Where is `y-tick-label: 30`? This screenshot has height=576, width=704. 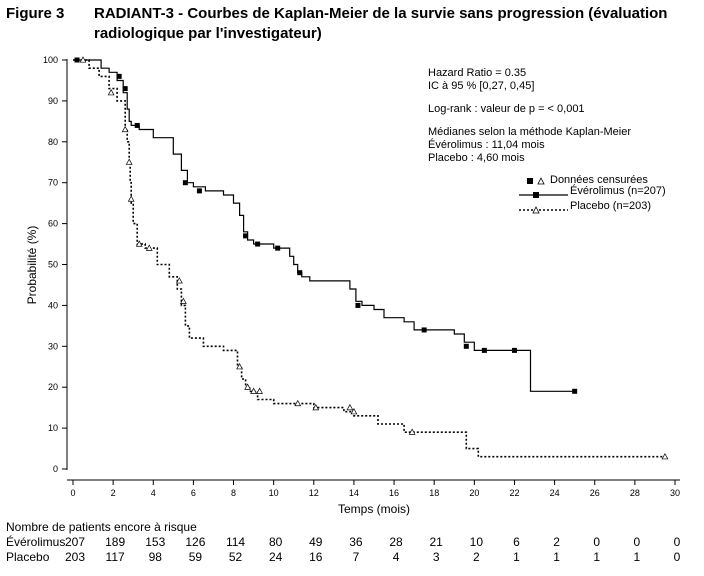 y-tick-label: 30 is located at coordinates (53, 346).